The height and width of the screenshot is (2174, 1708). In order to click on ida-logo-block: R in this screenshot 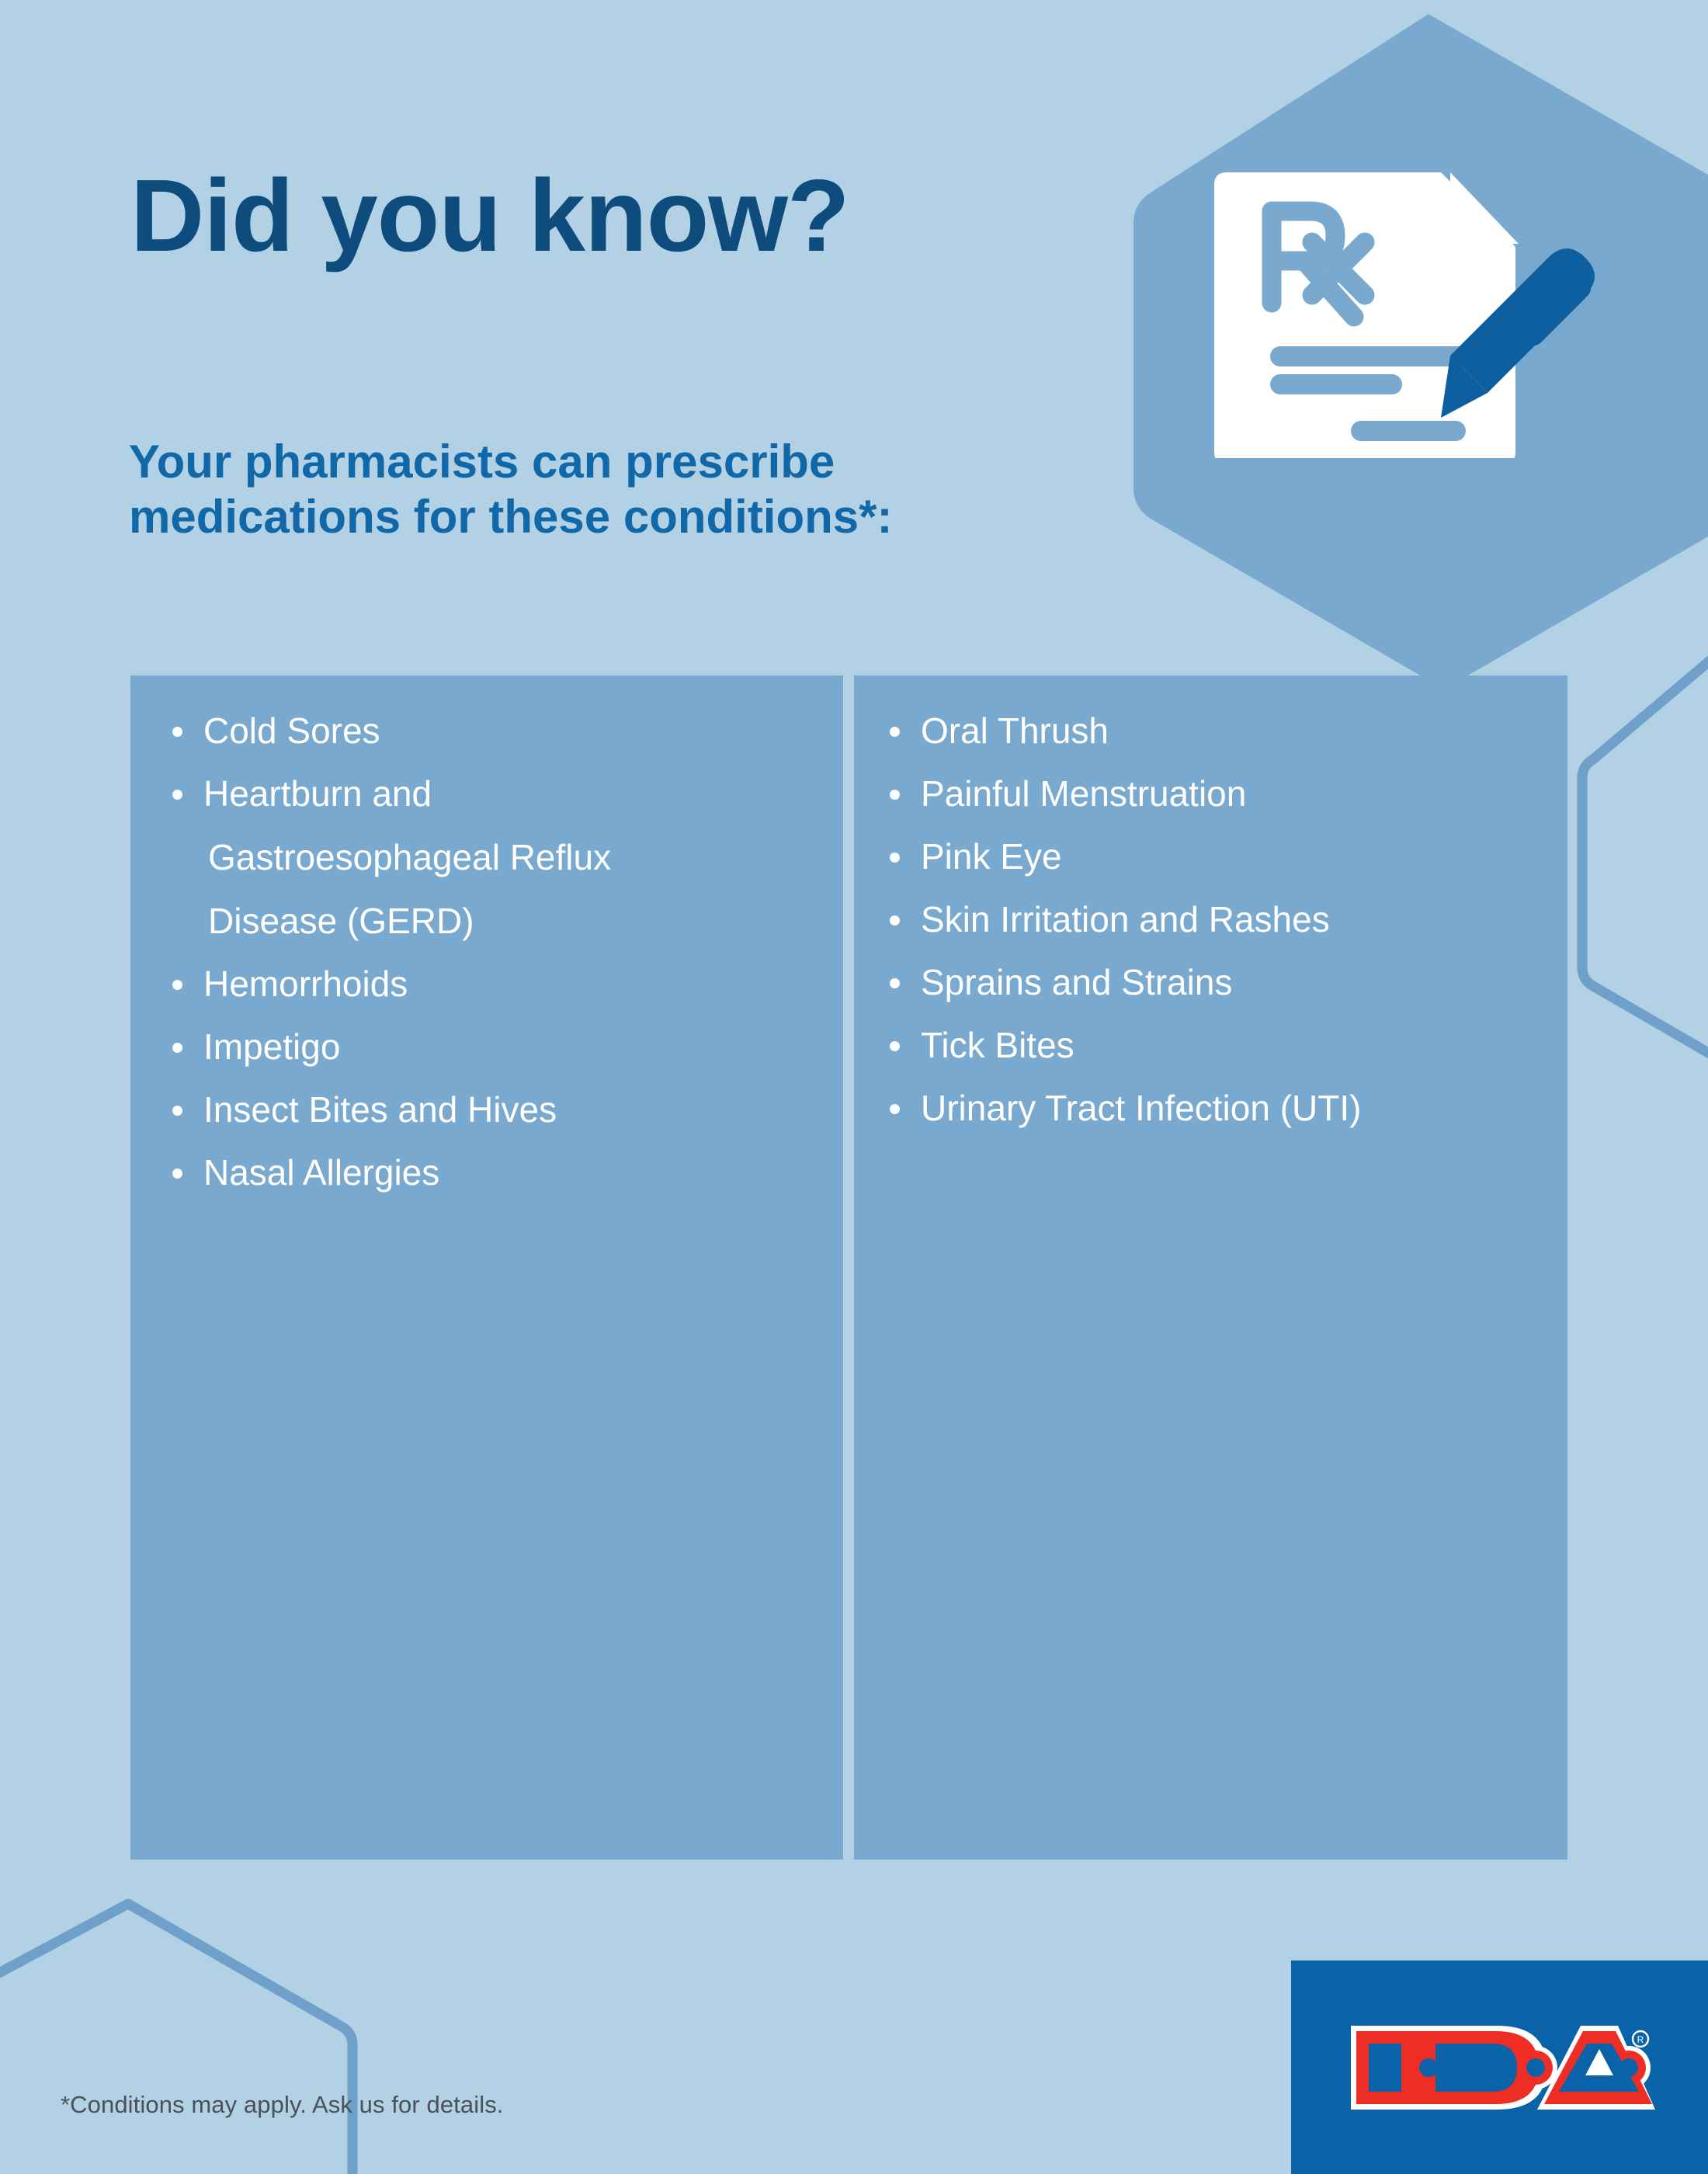, I will do `click(1499, 2067)`.